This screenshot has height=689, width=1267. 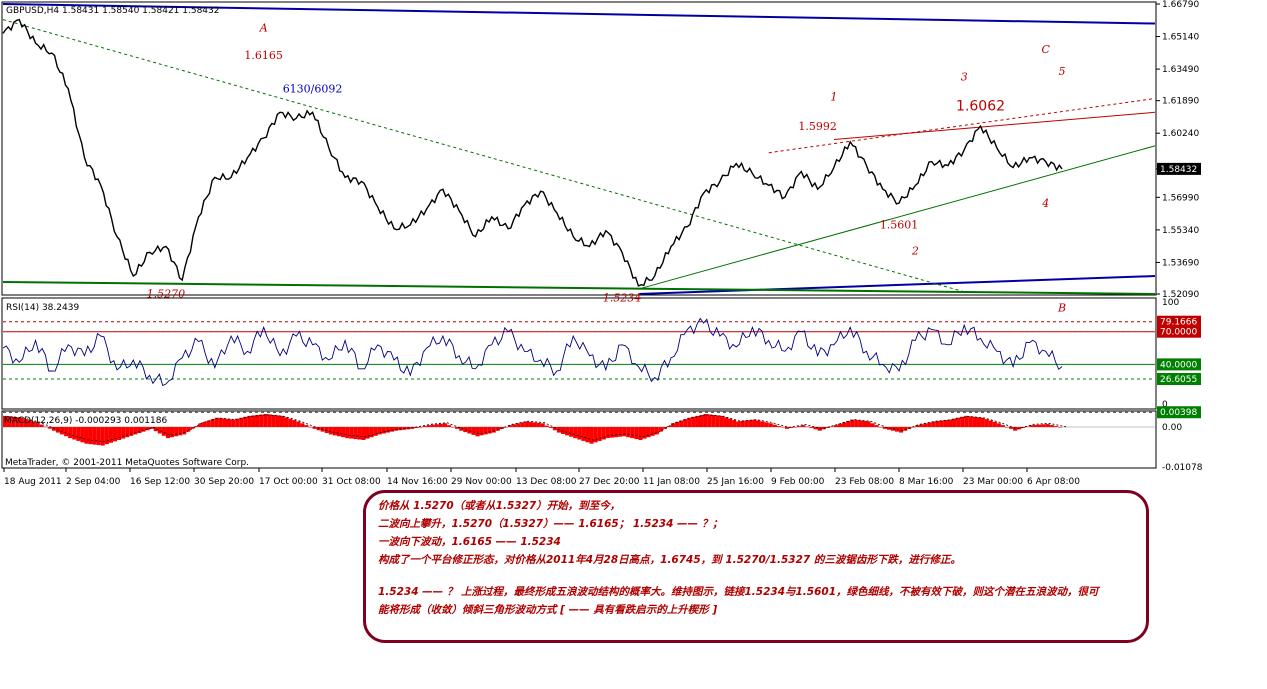 I want to click on rsi-series-line, so click(x=532, y=352).